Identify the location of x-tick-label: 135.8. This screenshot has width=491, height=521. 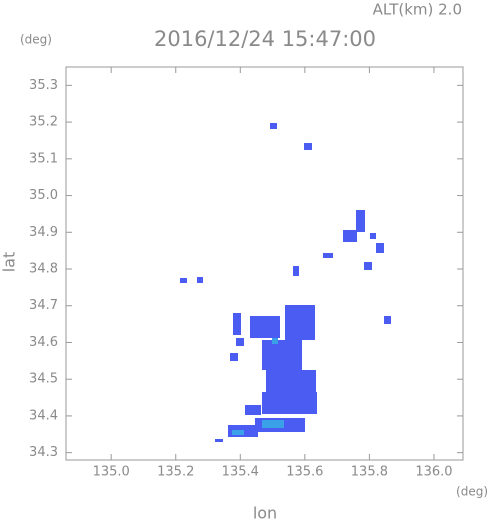
(369, 472).